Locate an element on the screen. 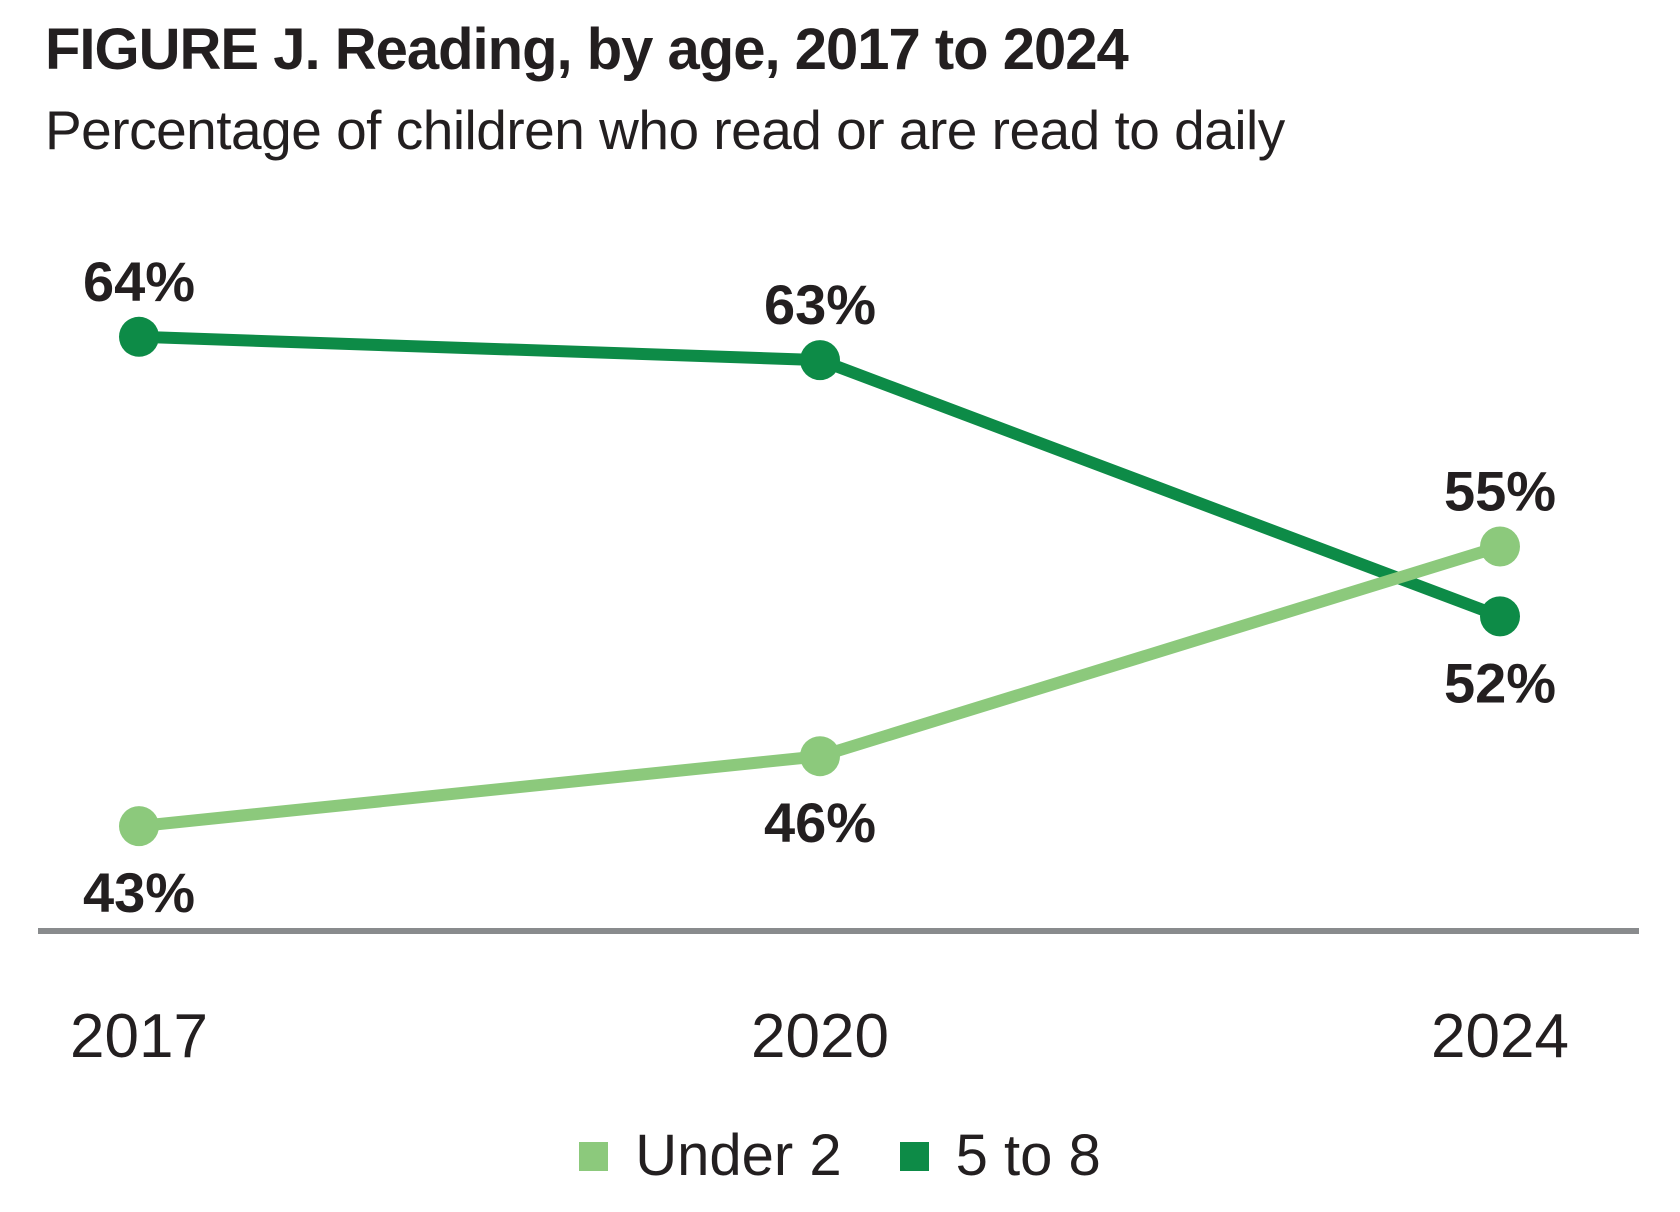 The image size is (1680, 1212). legend-swatch-under-2-icon is located at coordinates (594, 1156).